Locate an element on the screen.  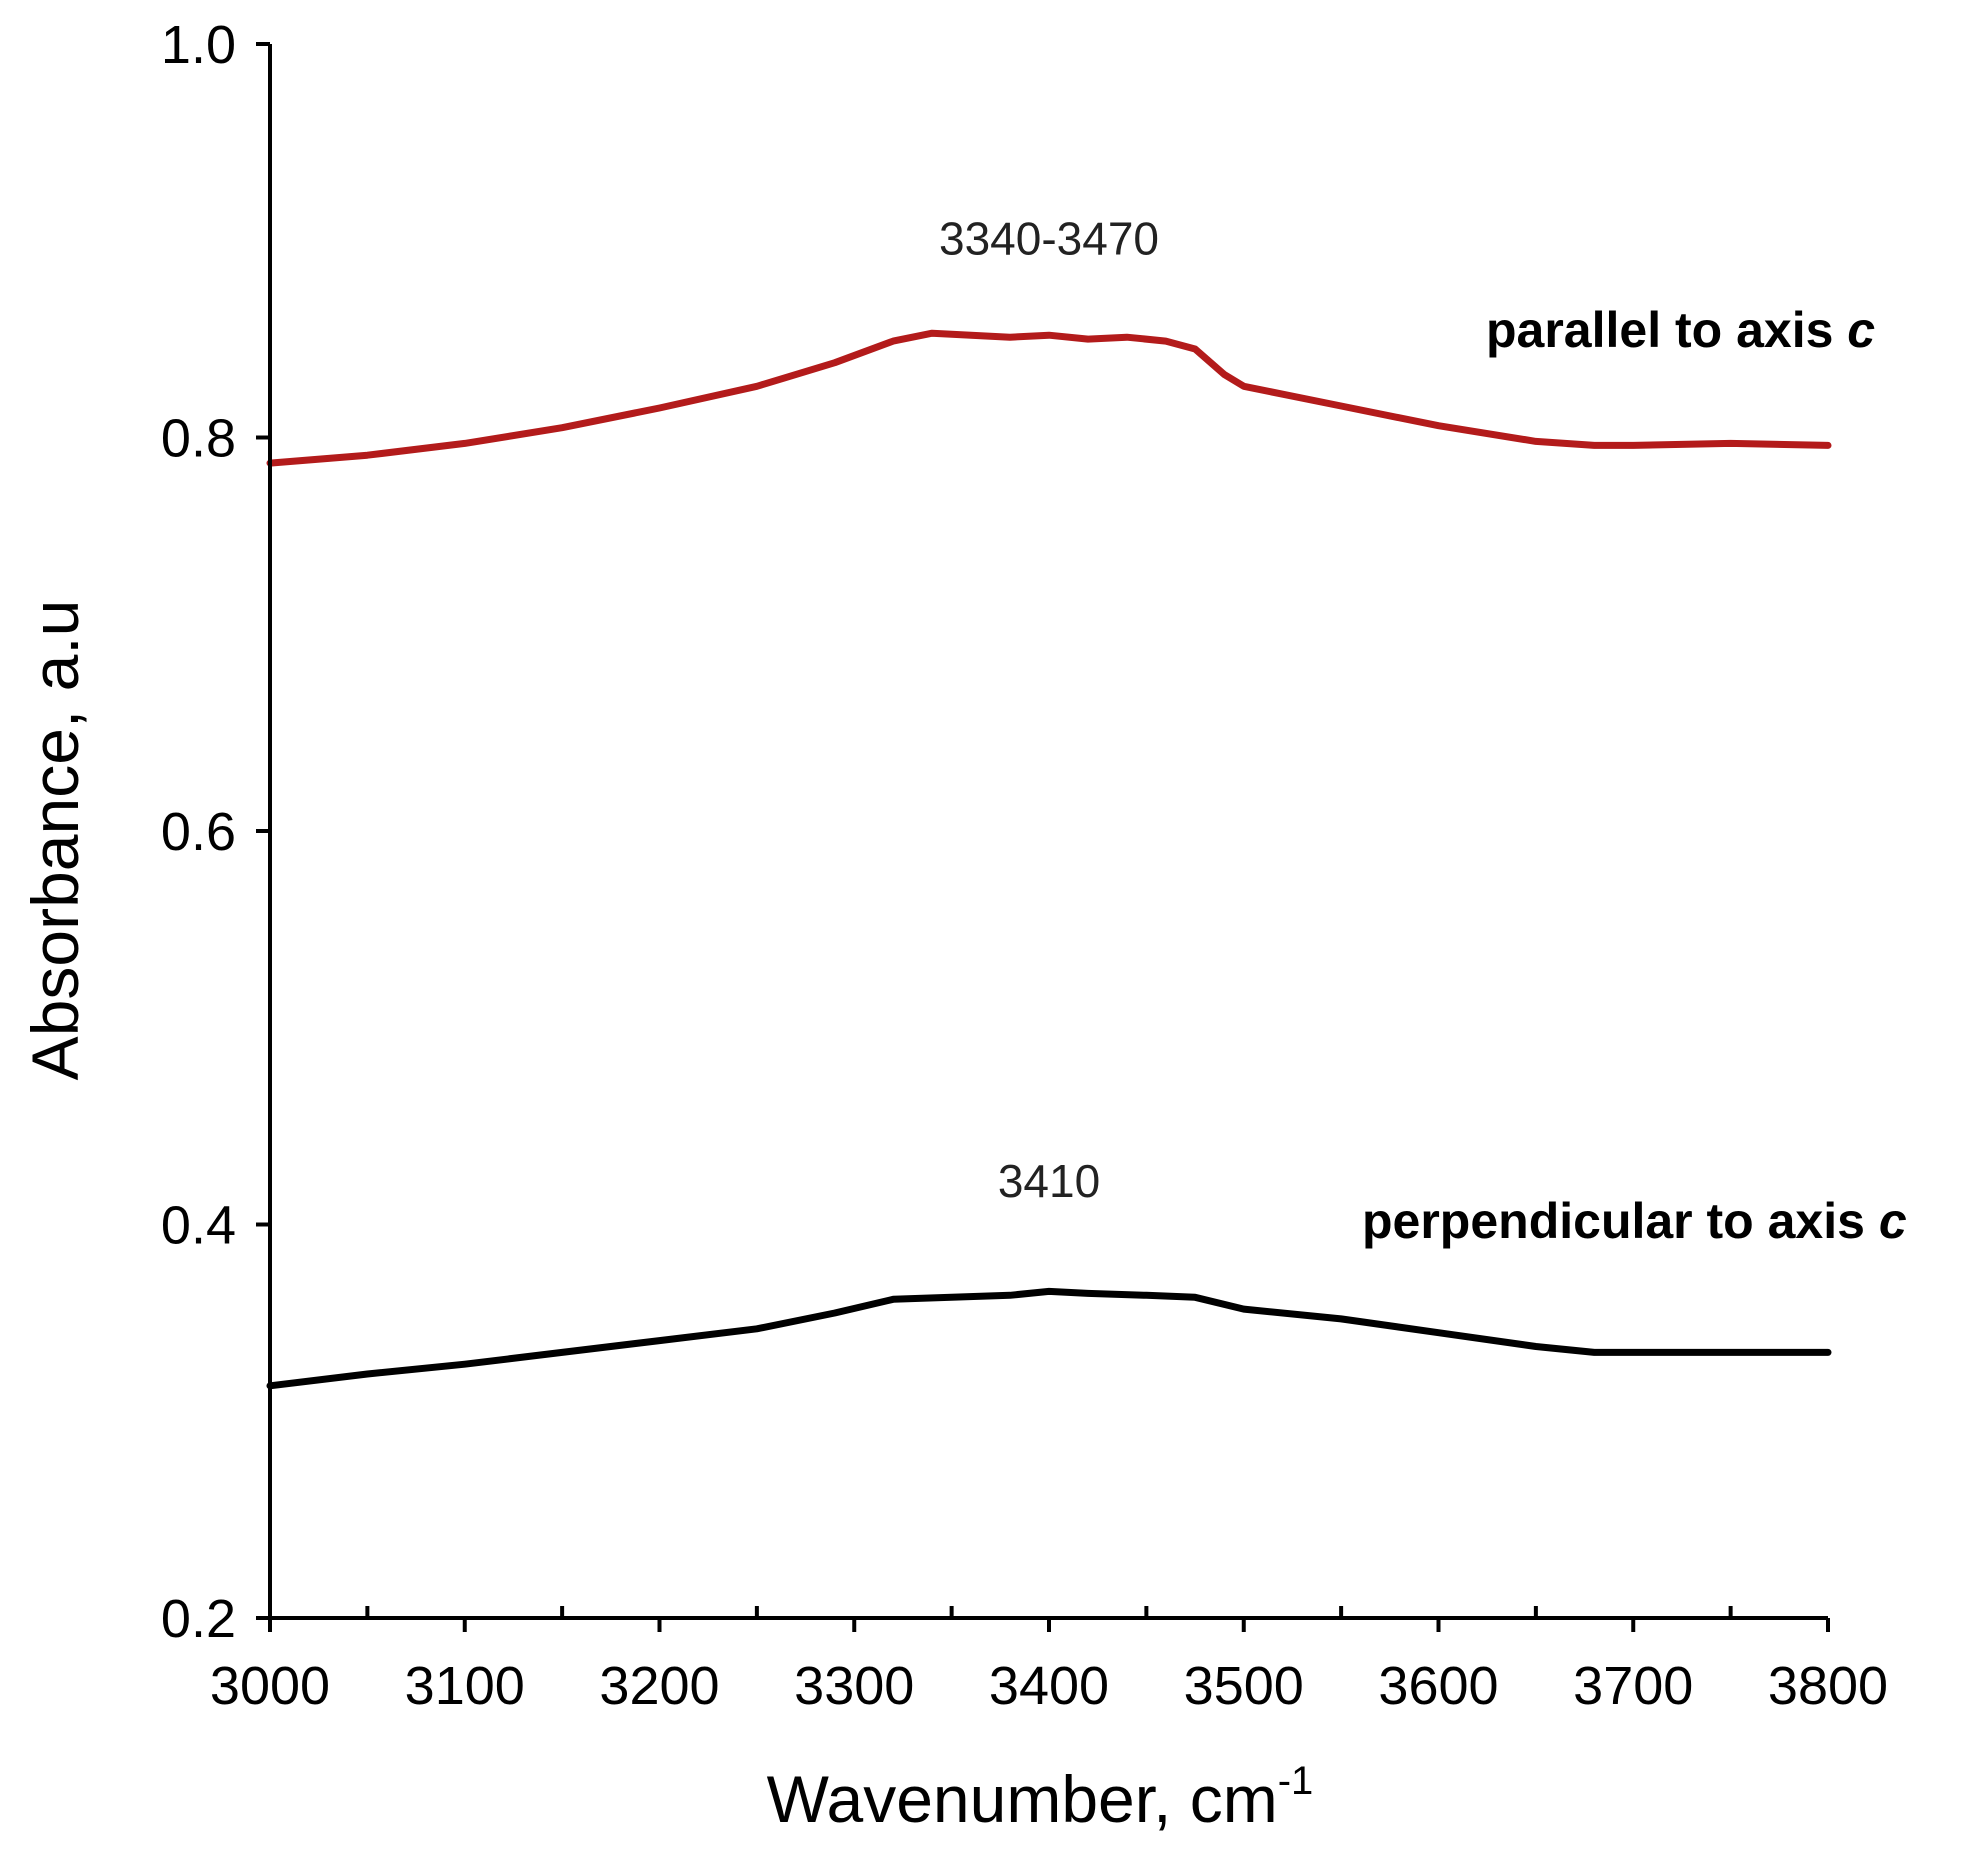
x-axis-title: Wavenumber, cm-1 is located at coordinates (1040, 1797).